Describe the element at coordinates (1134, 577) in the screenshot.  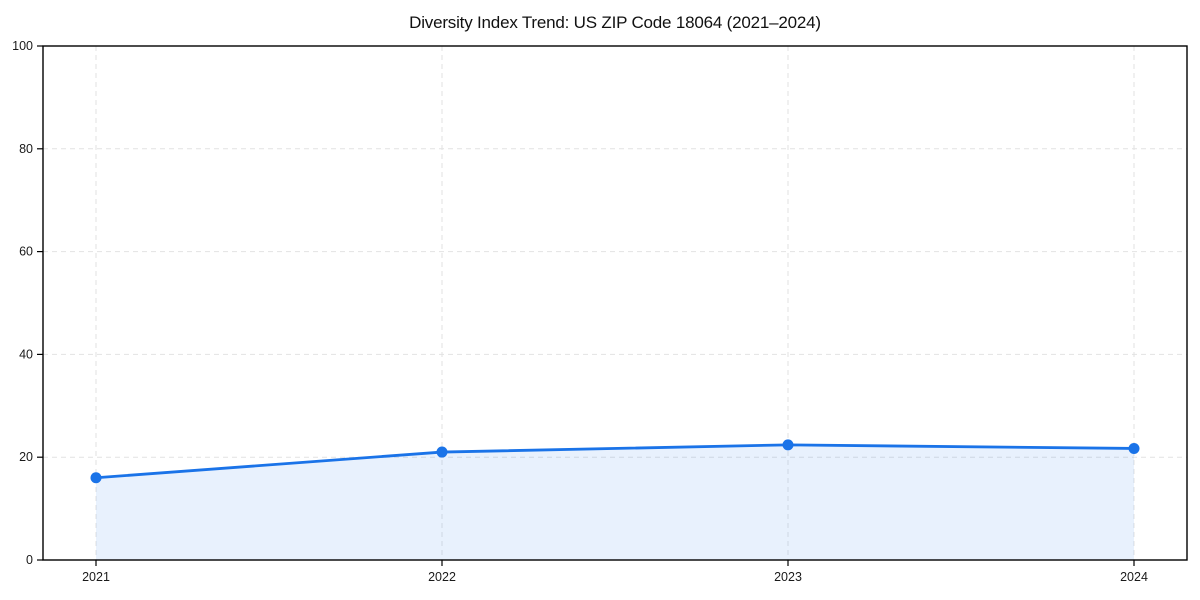
I see `x-tick-label: 2024` at that location.